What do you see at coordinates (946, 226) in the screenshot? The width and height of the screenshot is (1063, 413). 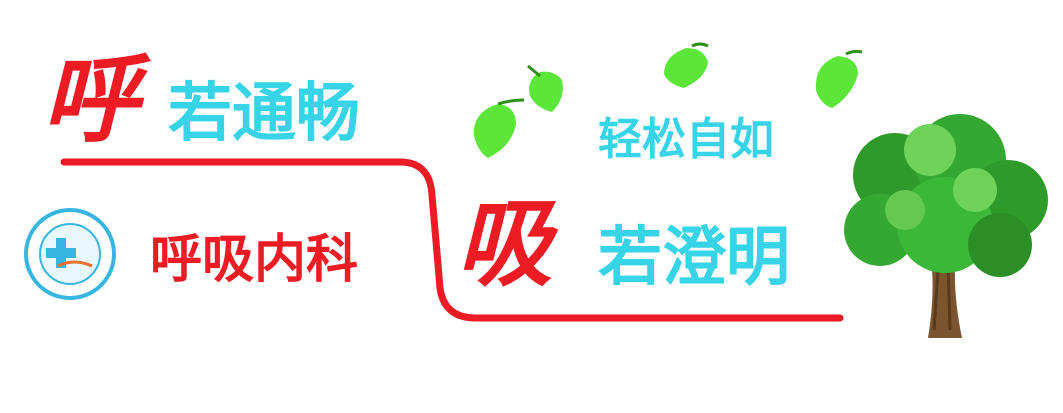 I see `tree-icon` at bounding box center [946, 226].